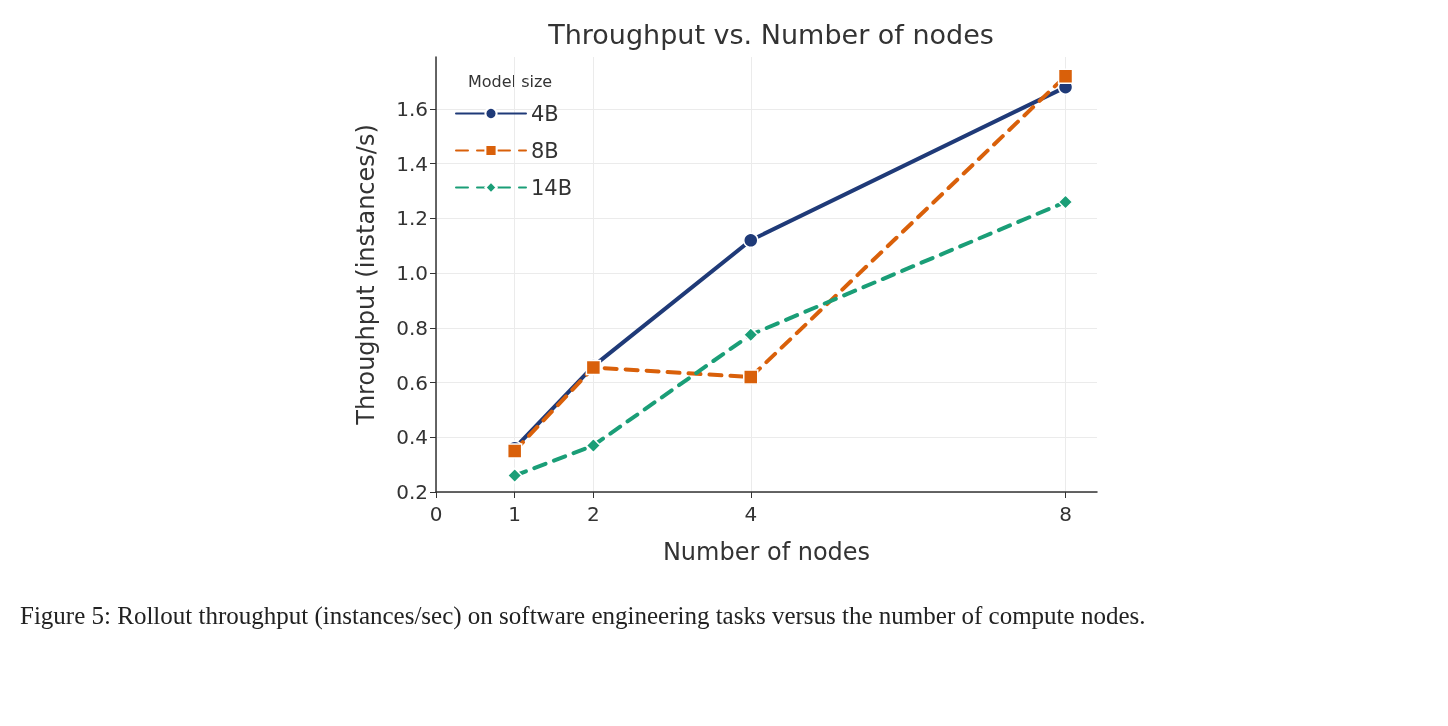  What do you see at coordinates (770, 34) in the screenshot?
I see `chart-title: Throughput vs. Number of nodes` at bounding box center [770, 34].